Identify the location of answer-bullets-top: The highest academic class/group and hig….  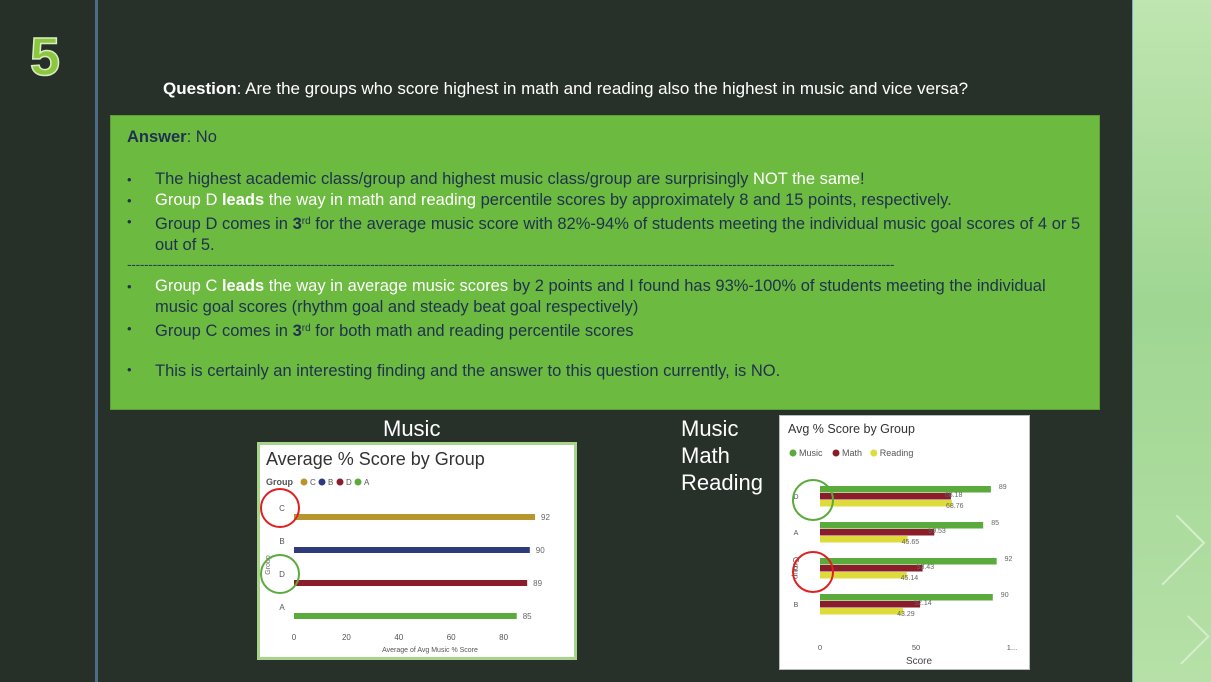
(607, 212).